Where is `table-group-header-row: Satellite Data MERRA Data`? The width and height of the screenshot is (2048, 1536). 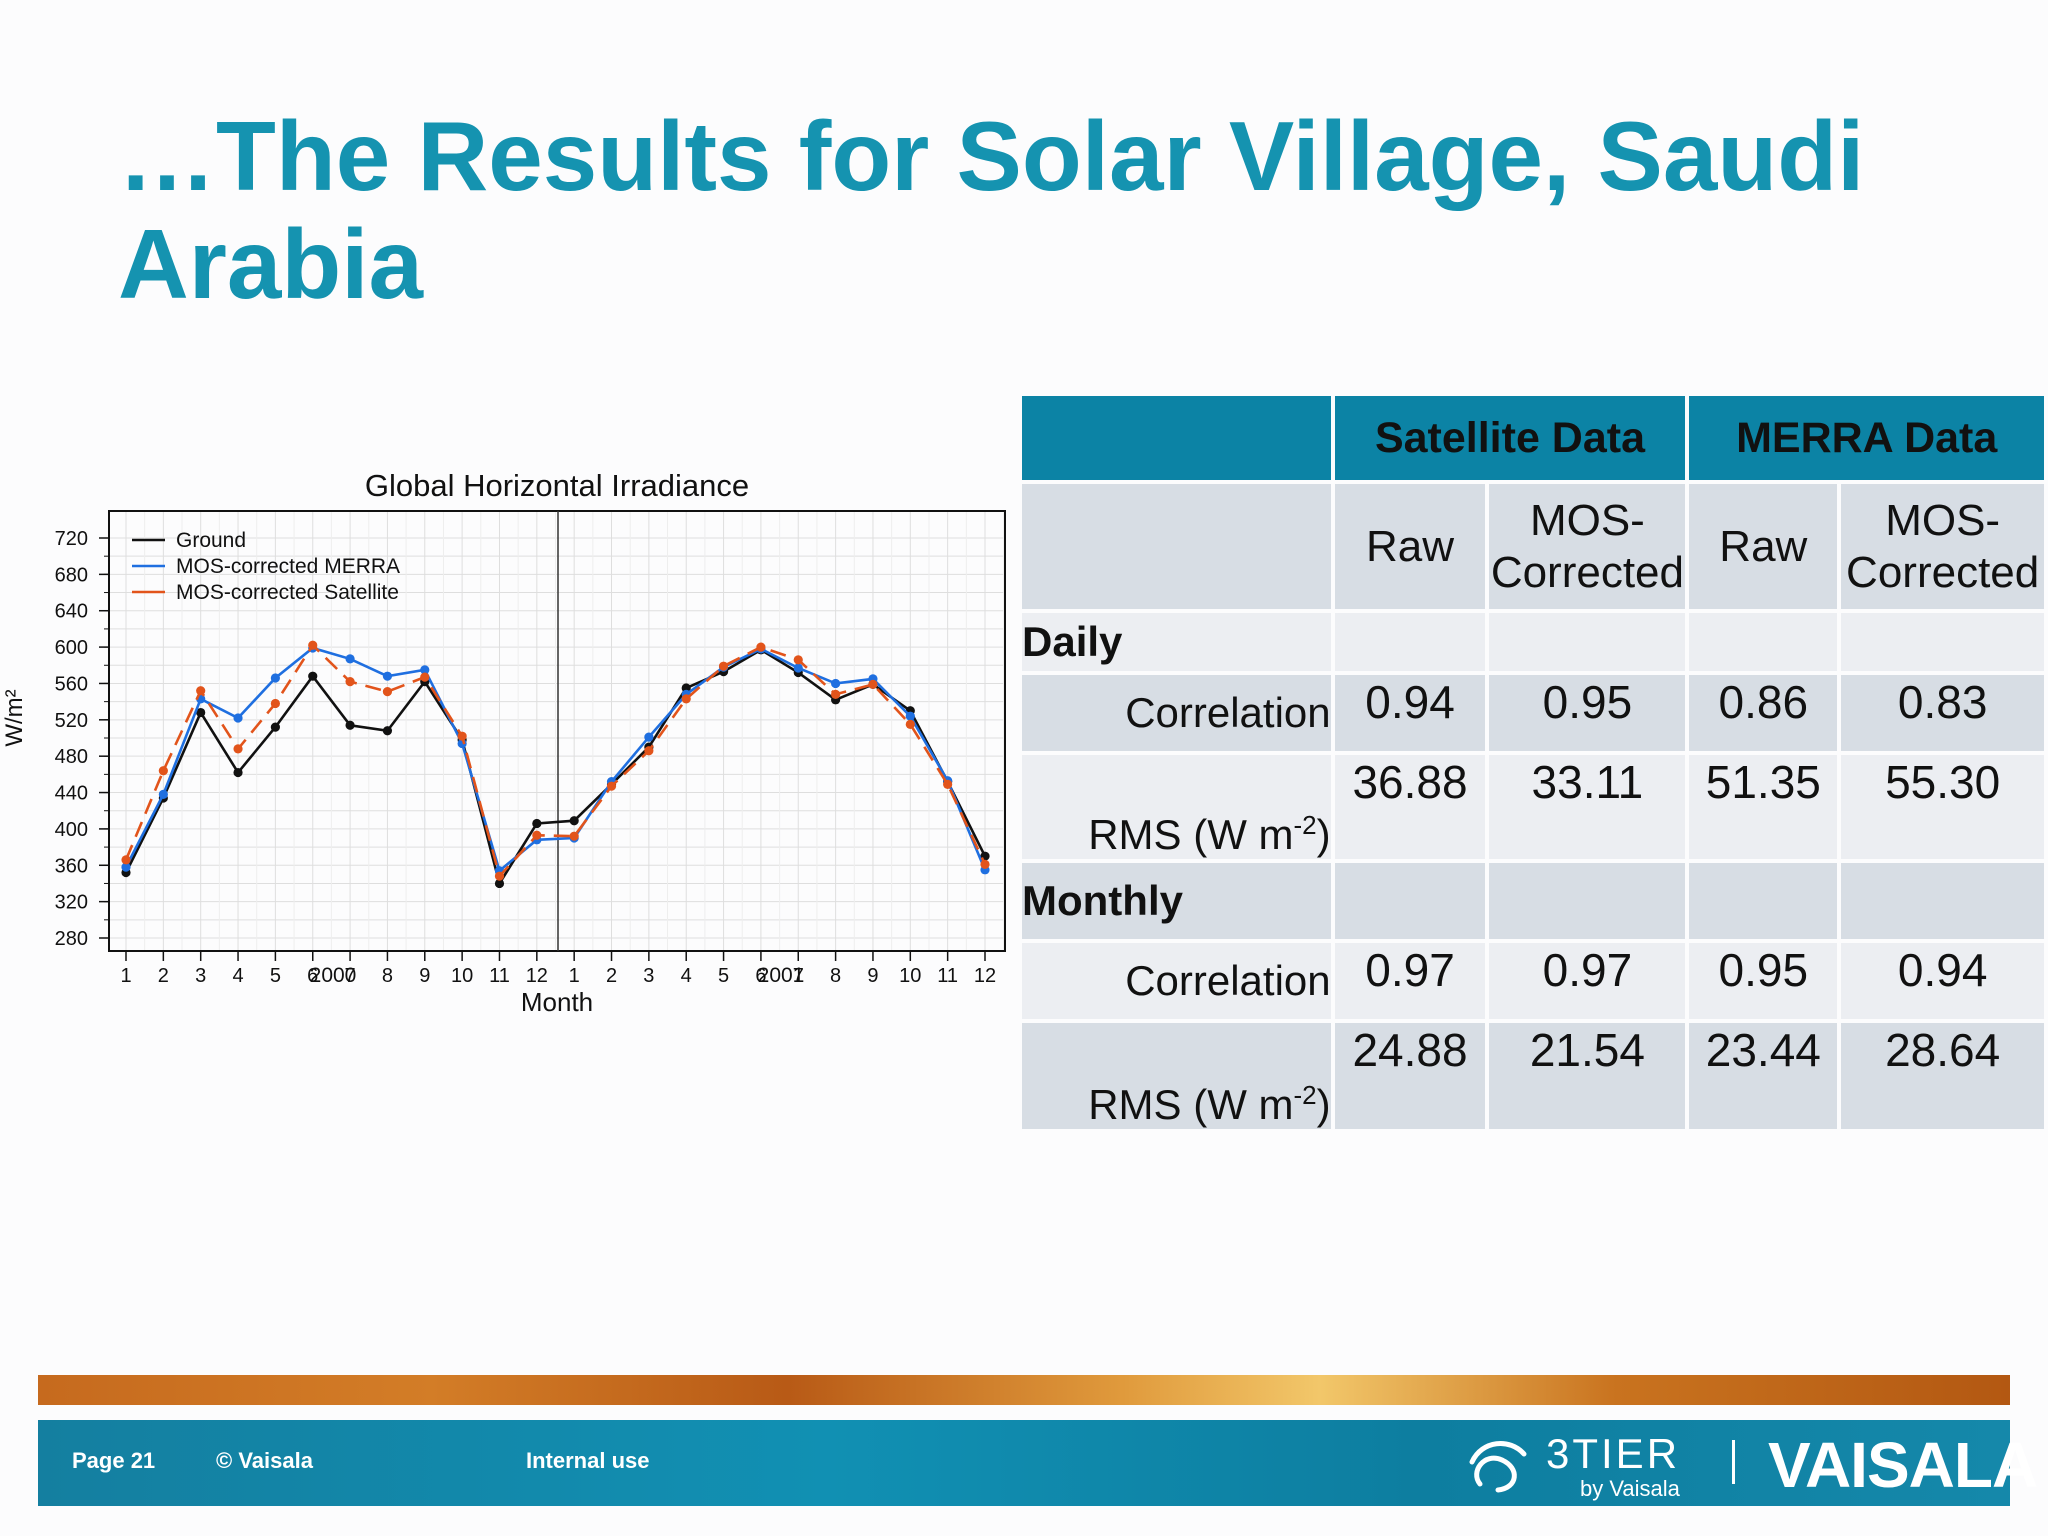 table-group-header-row: Satellite Data MERRA Data is located at coordinates (1533, 438).